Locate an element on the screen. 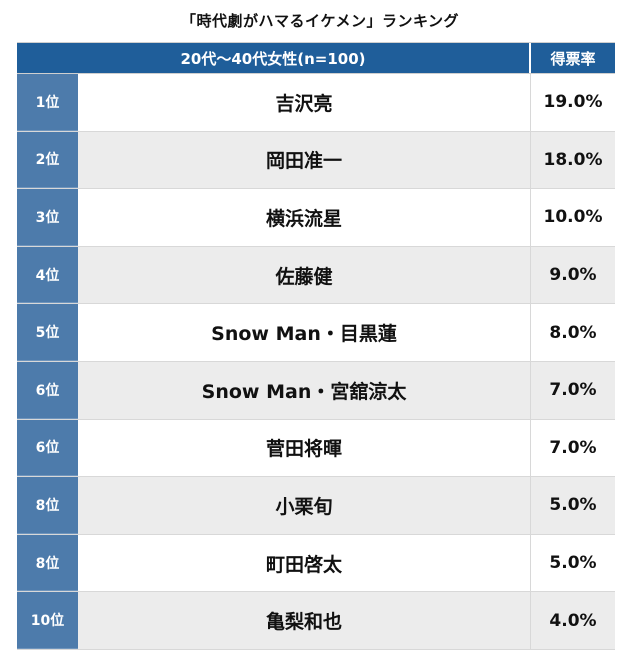 This screenshot has width=640, height=665. header-vote-rate: 得票率 is located at coordinates (573, 58).